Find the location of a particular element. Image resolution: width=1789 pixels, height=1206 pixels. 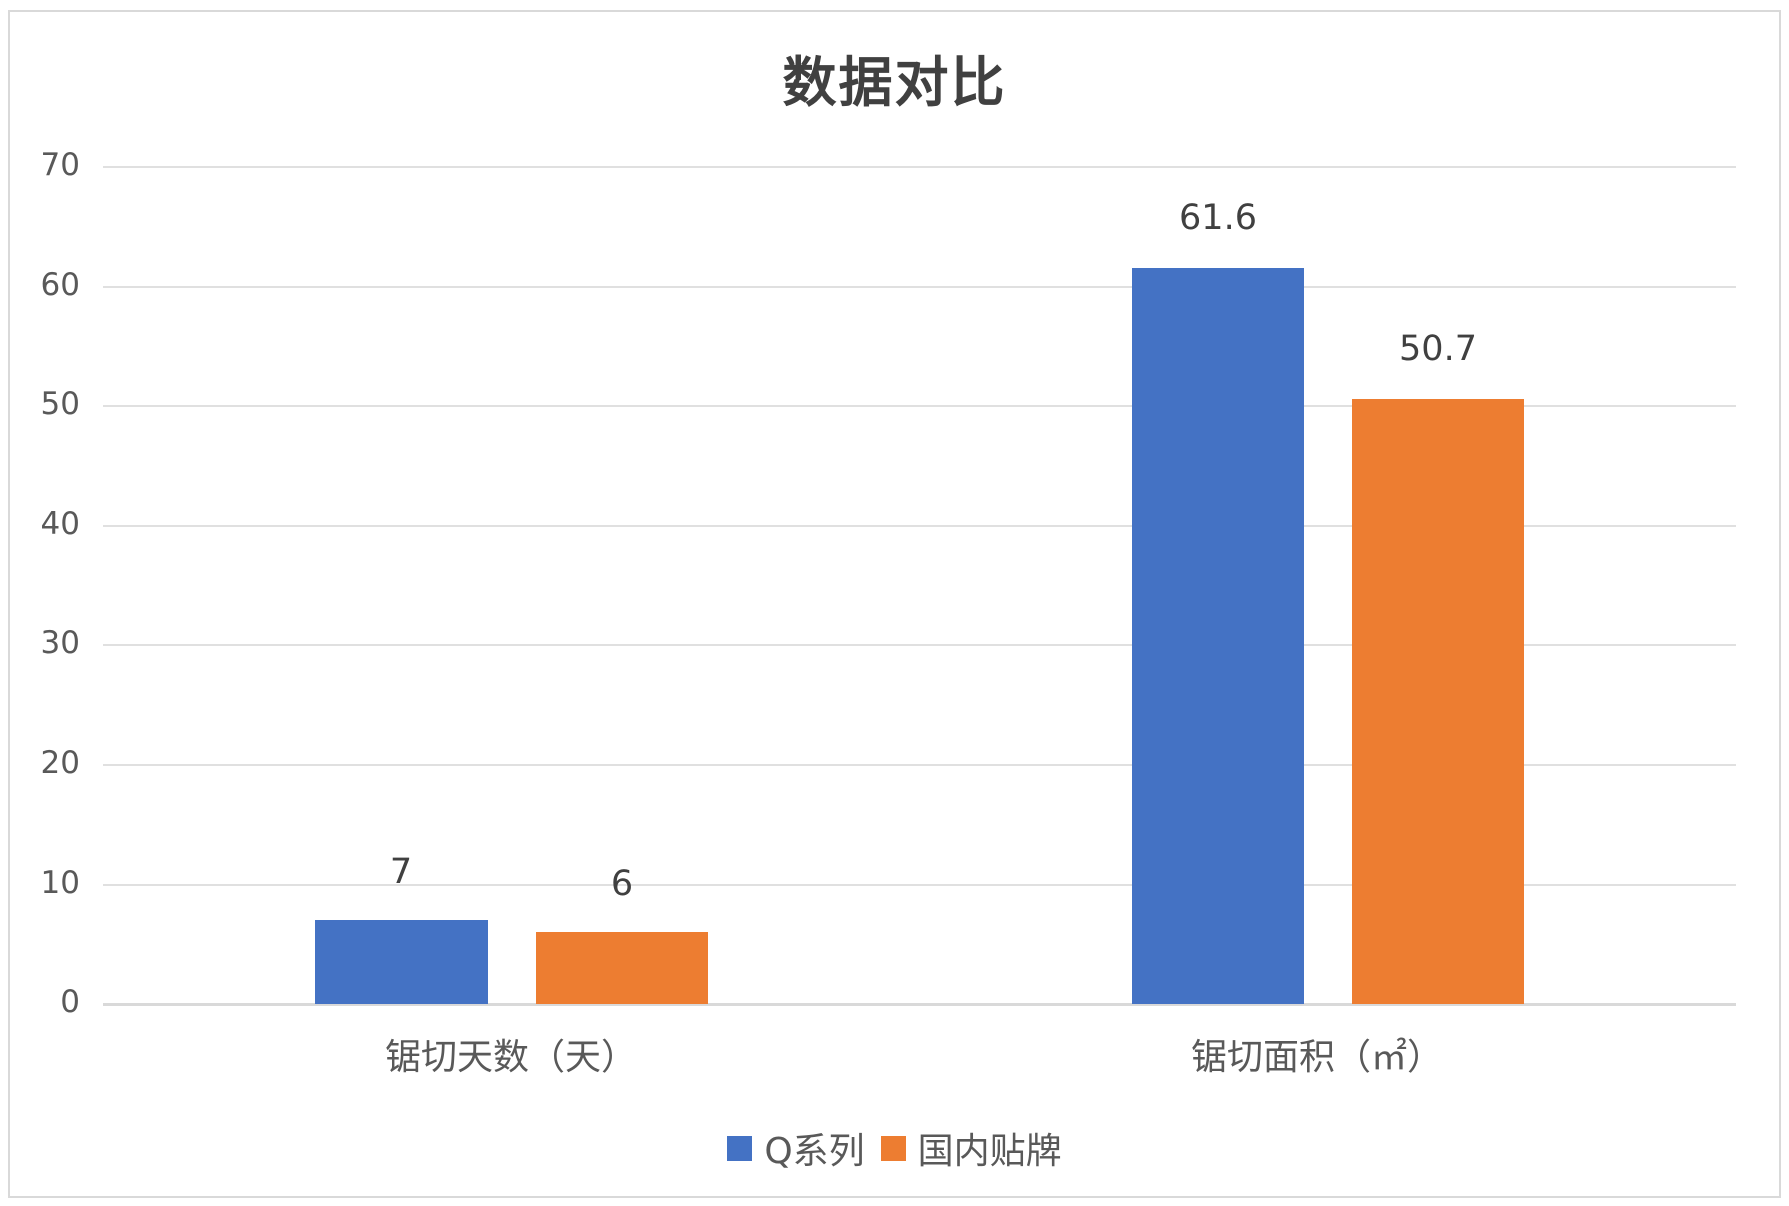

bar-q-series-area is located at coordinates (1218, 636).